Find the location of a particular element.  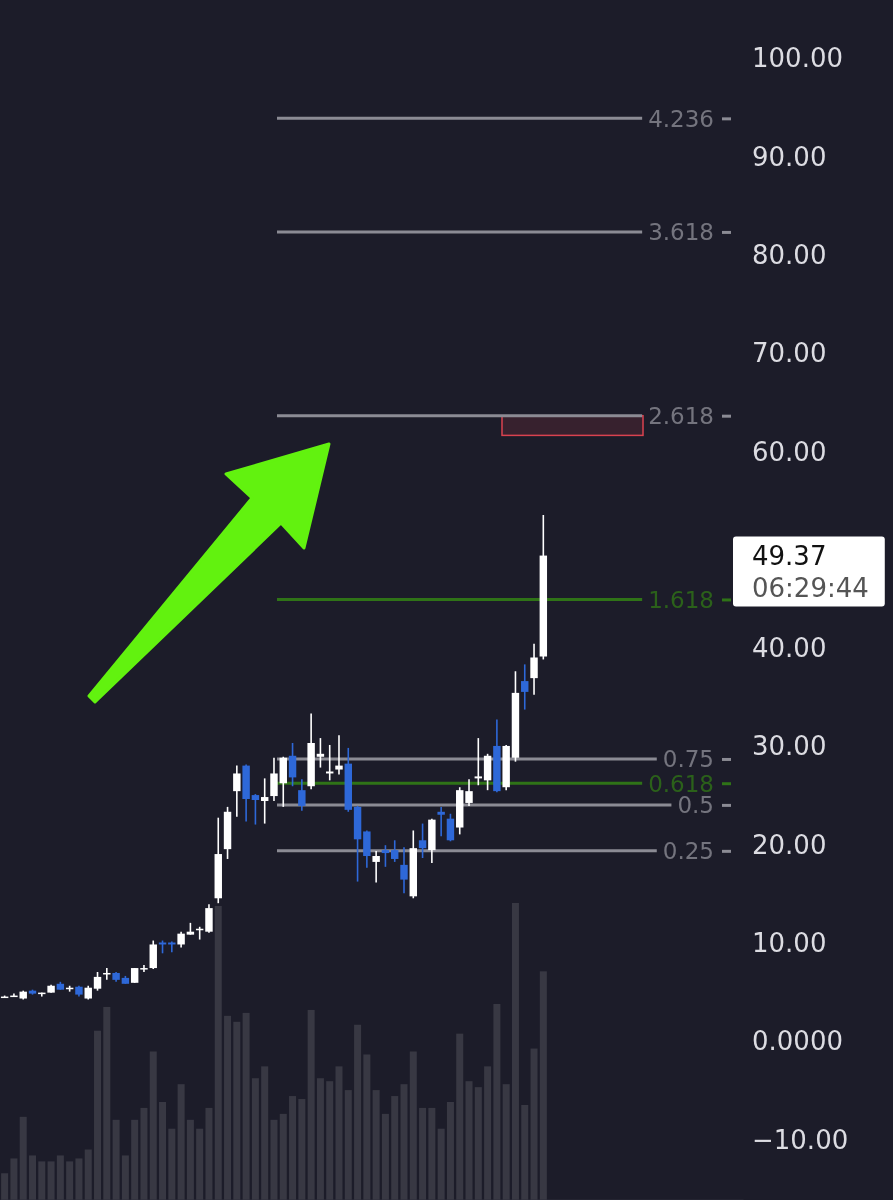

y-tick-label: −10.00 is located at coordinates (800, 1139).